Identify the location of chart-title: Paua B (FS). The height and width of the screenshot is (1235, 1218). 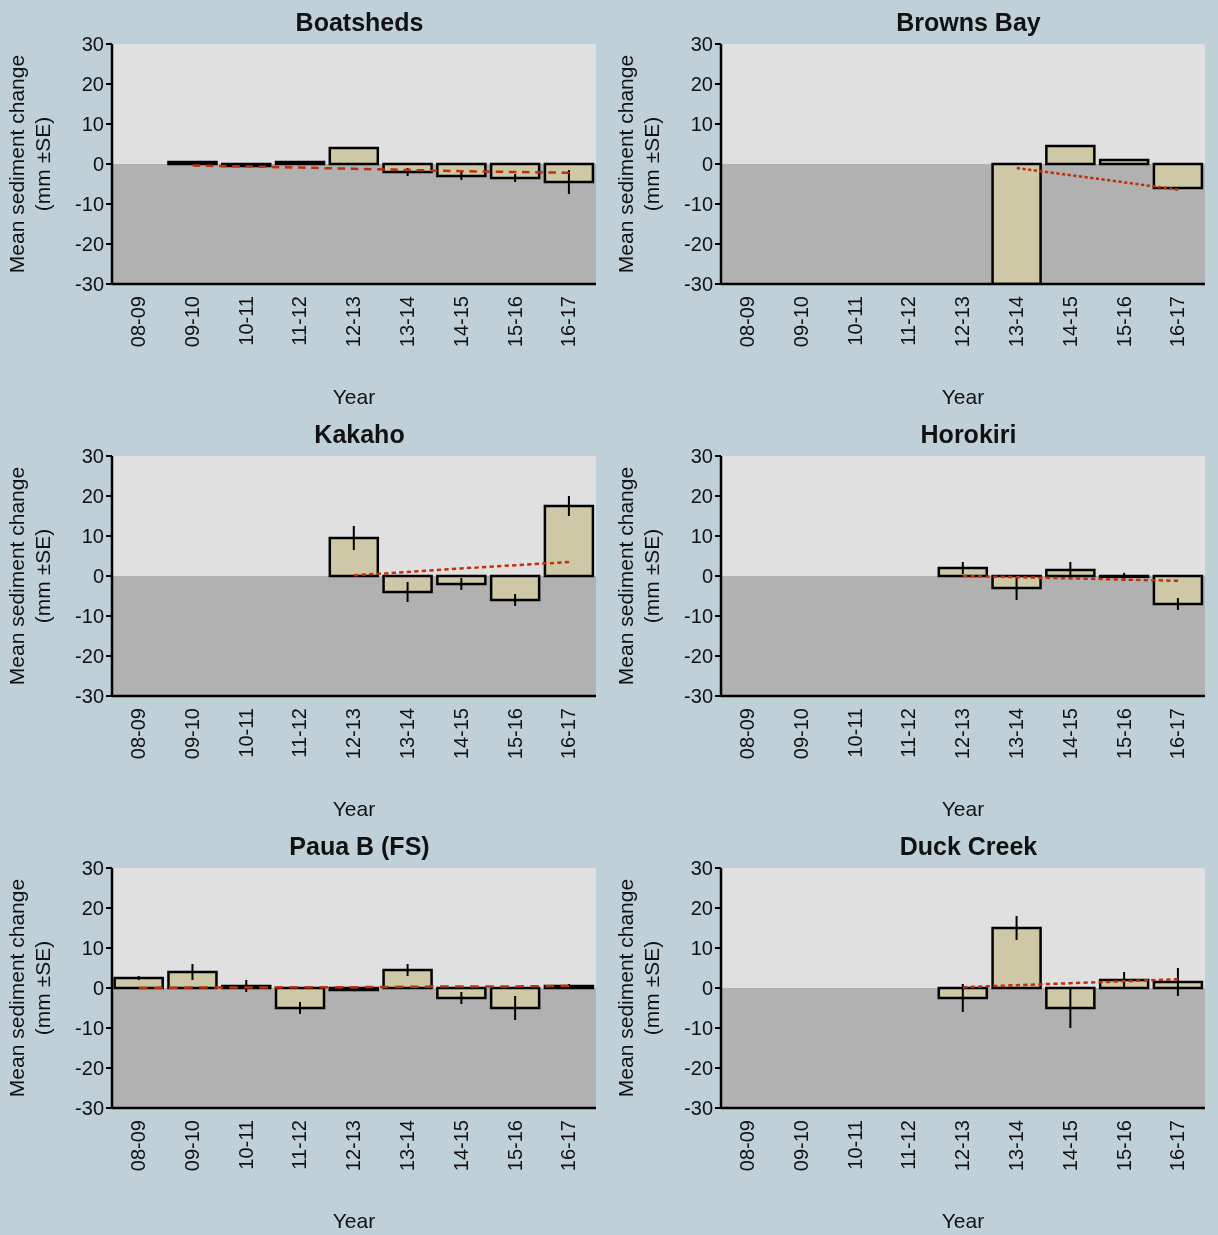
(359, 846).